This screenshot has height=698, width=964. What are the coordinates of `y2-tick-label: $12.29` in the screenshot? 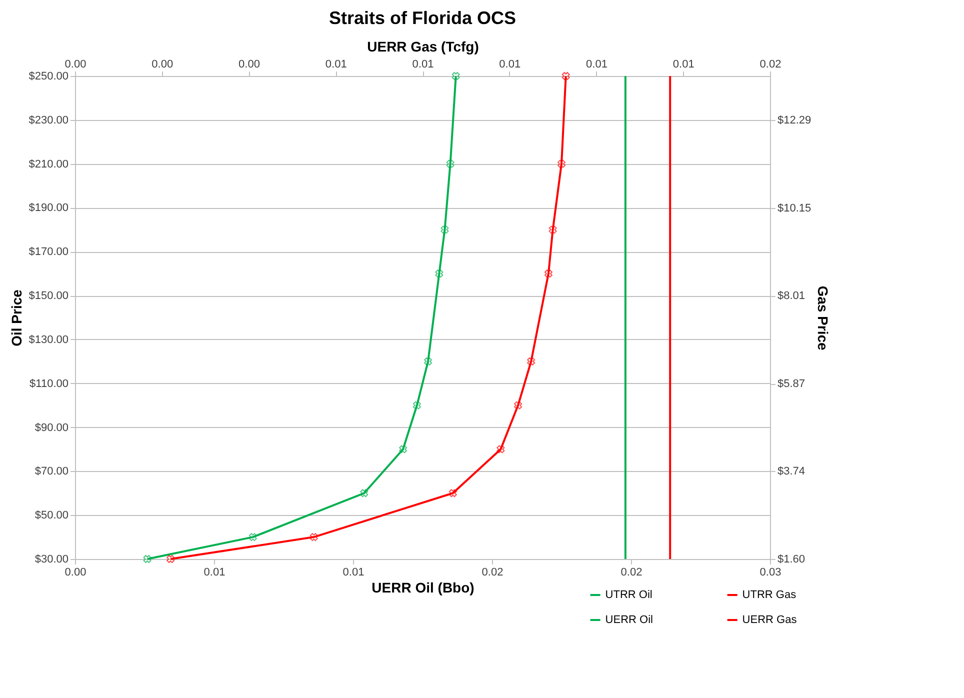 It's located at (795, 120).